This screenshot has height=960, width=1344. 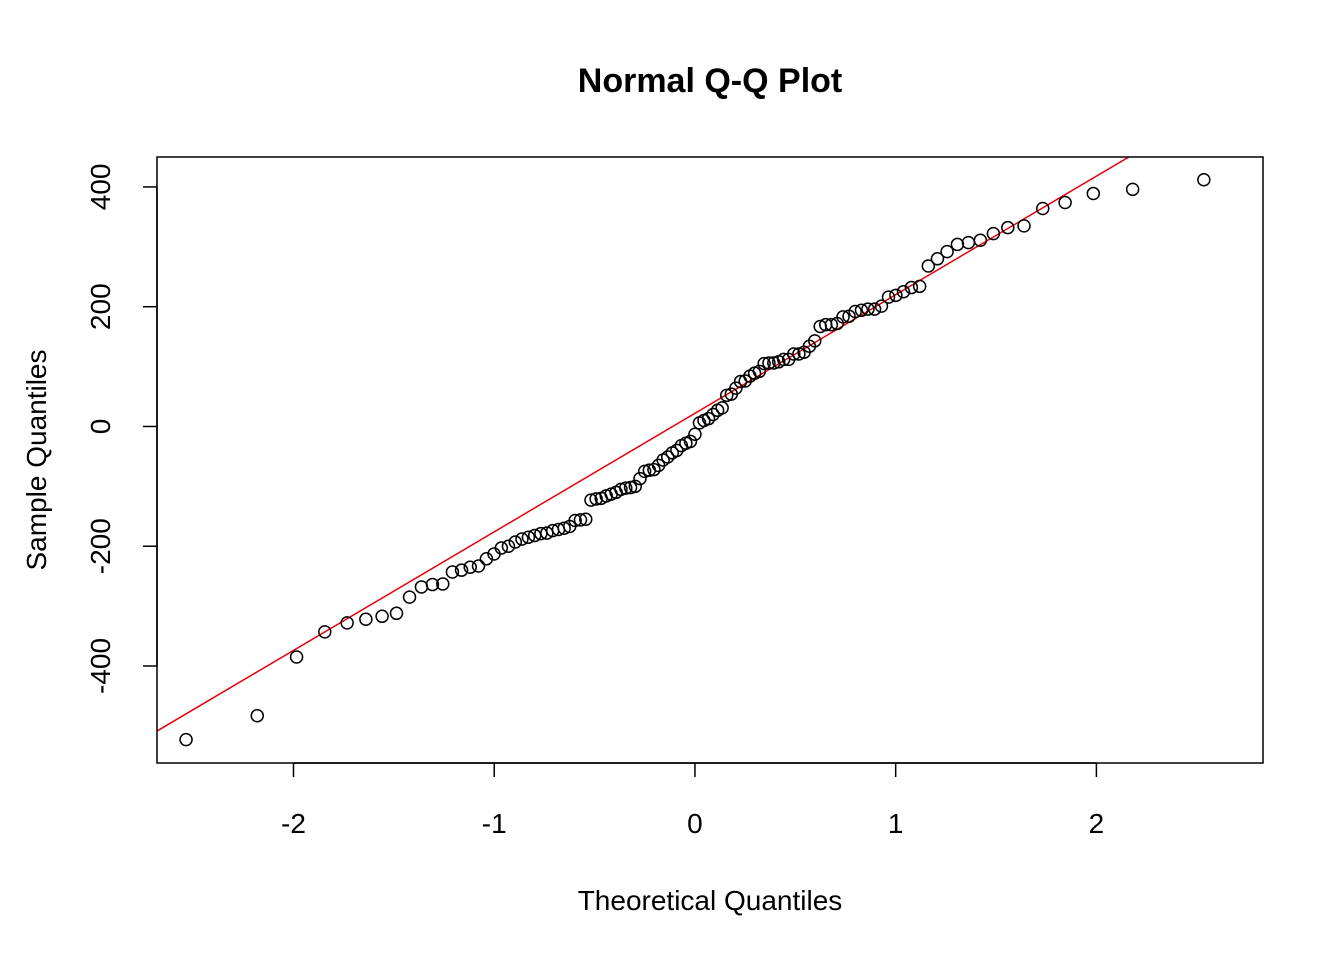 What do you see at coordinates (100, 666) in the screenshot?
I see `y-tick-label: -400` at bounding box center [100, 666].